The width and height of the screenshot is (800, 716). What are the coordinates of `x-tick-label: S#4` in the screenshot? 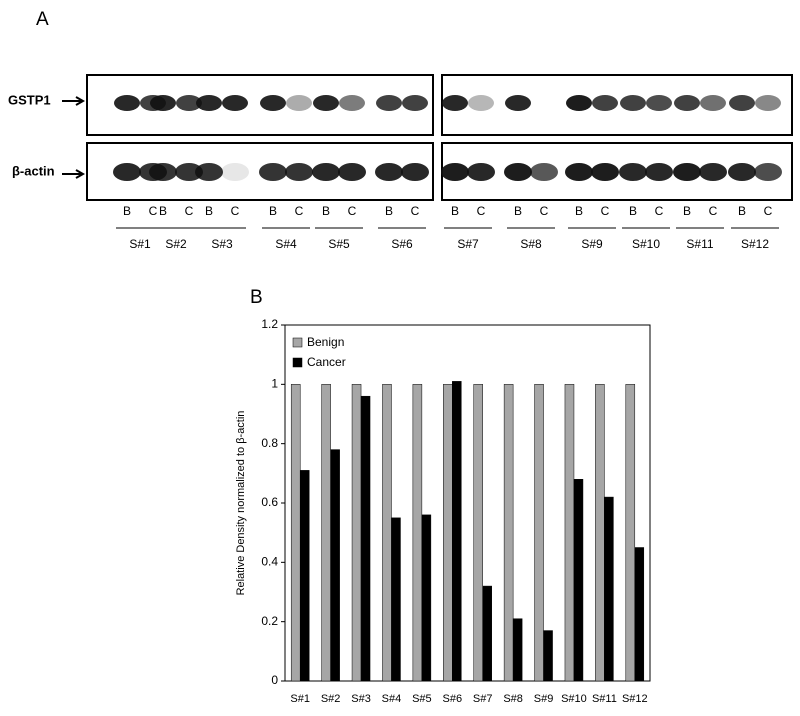 It's located at (392, 699).